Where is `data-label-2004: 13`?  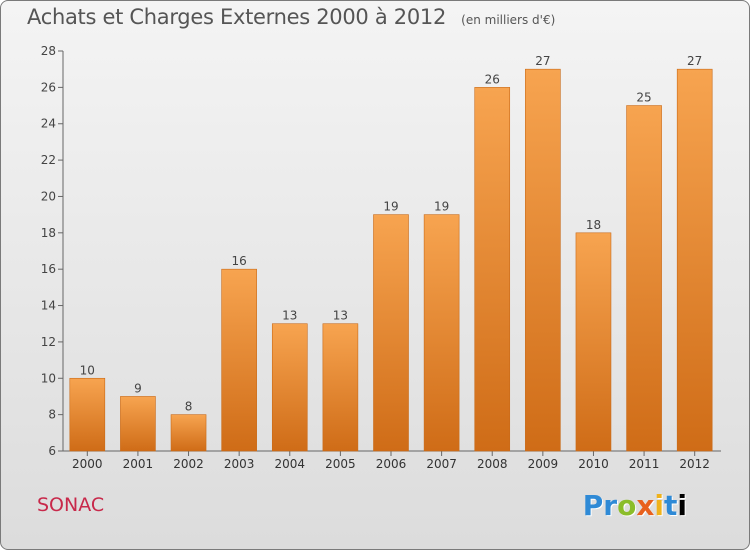 data-label-2004: 13 is located at coordinates (289, 316).